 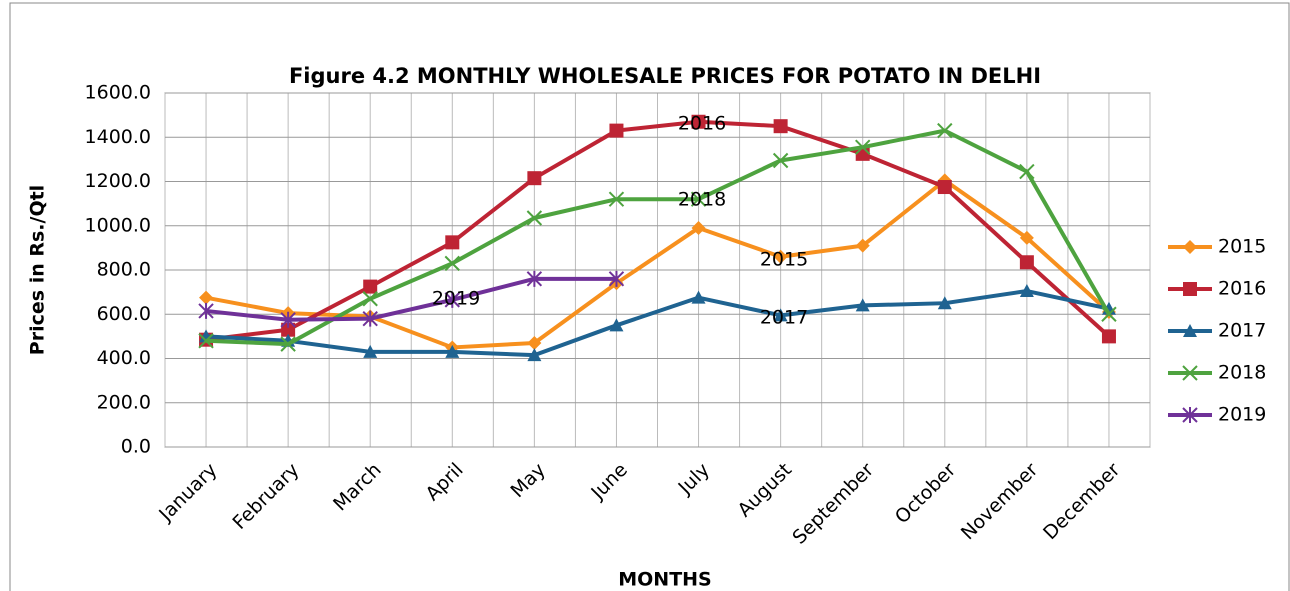 I want to click on legend-label: 2017, so click(x=1242, y=331).